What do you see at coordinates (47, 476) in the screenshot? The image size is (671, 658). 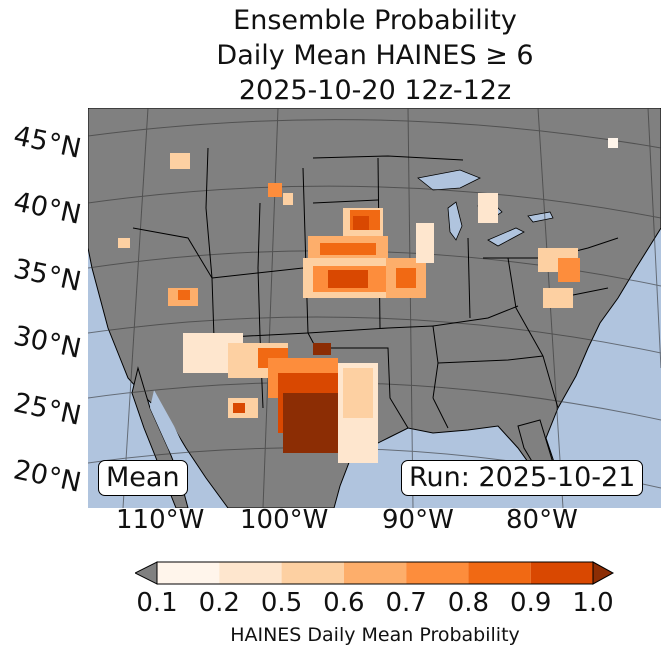 I see `lat-label-20: 20°N` at bounding box center [47, 476].